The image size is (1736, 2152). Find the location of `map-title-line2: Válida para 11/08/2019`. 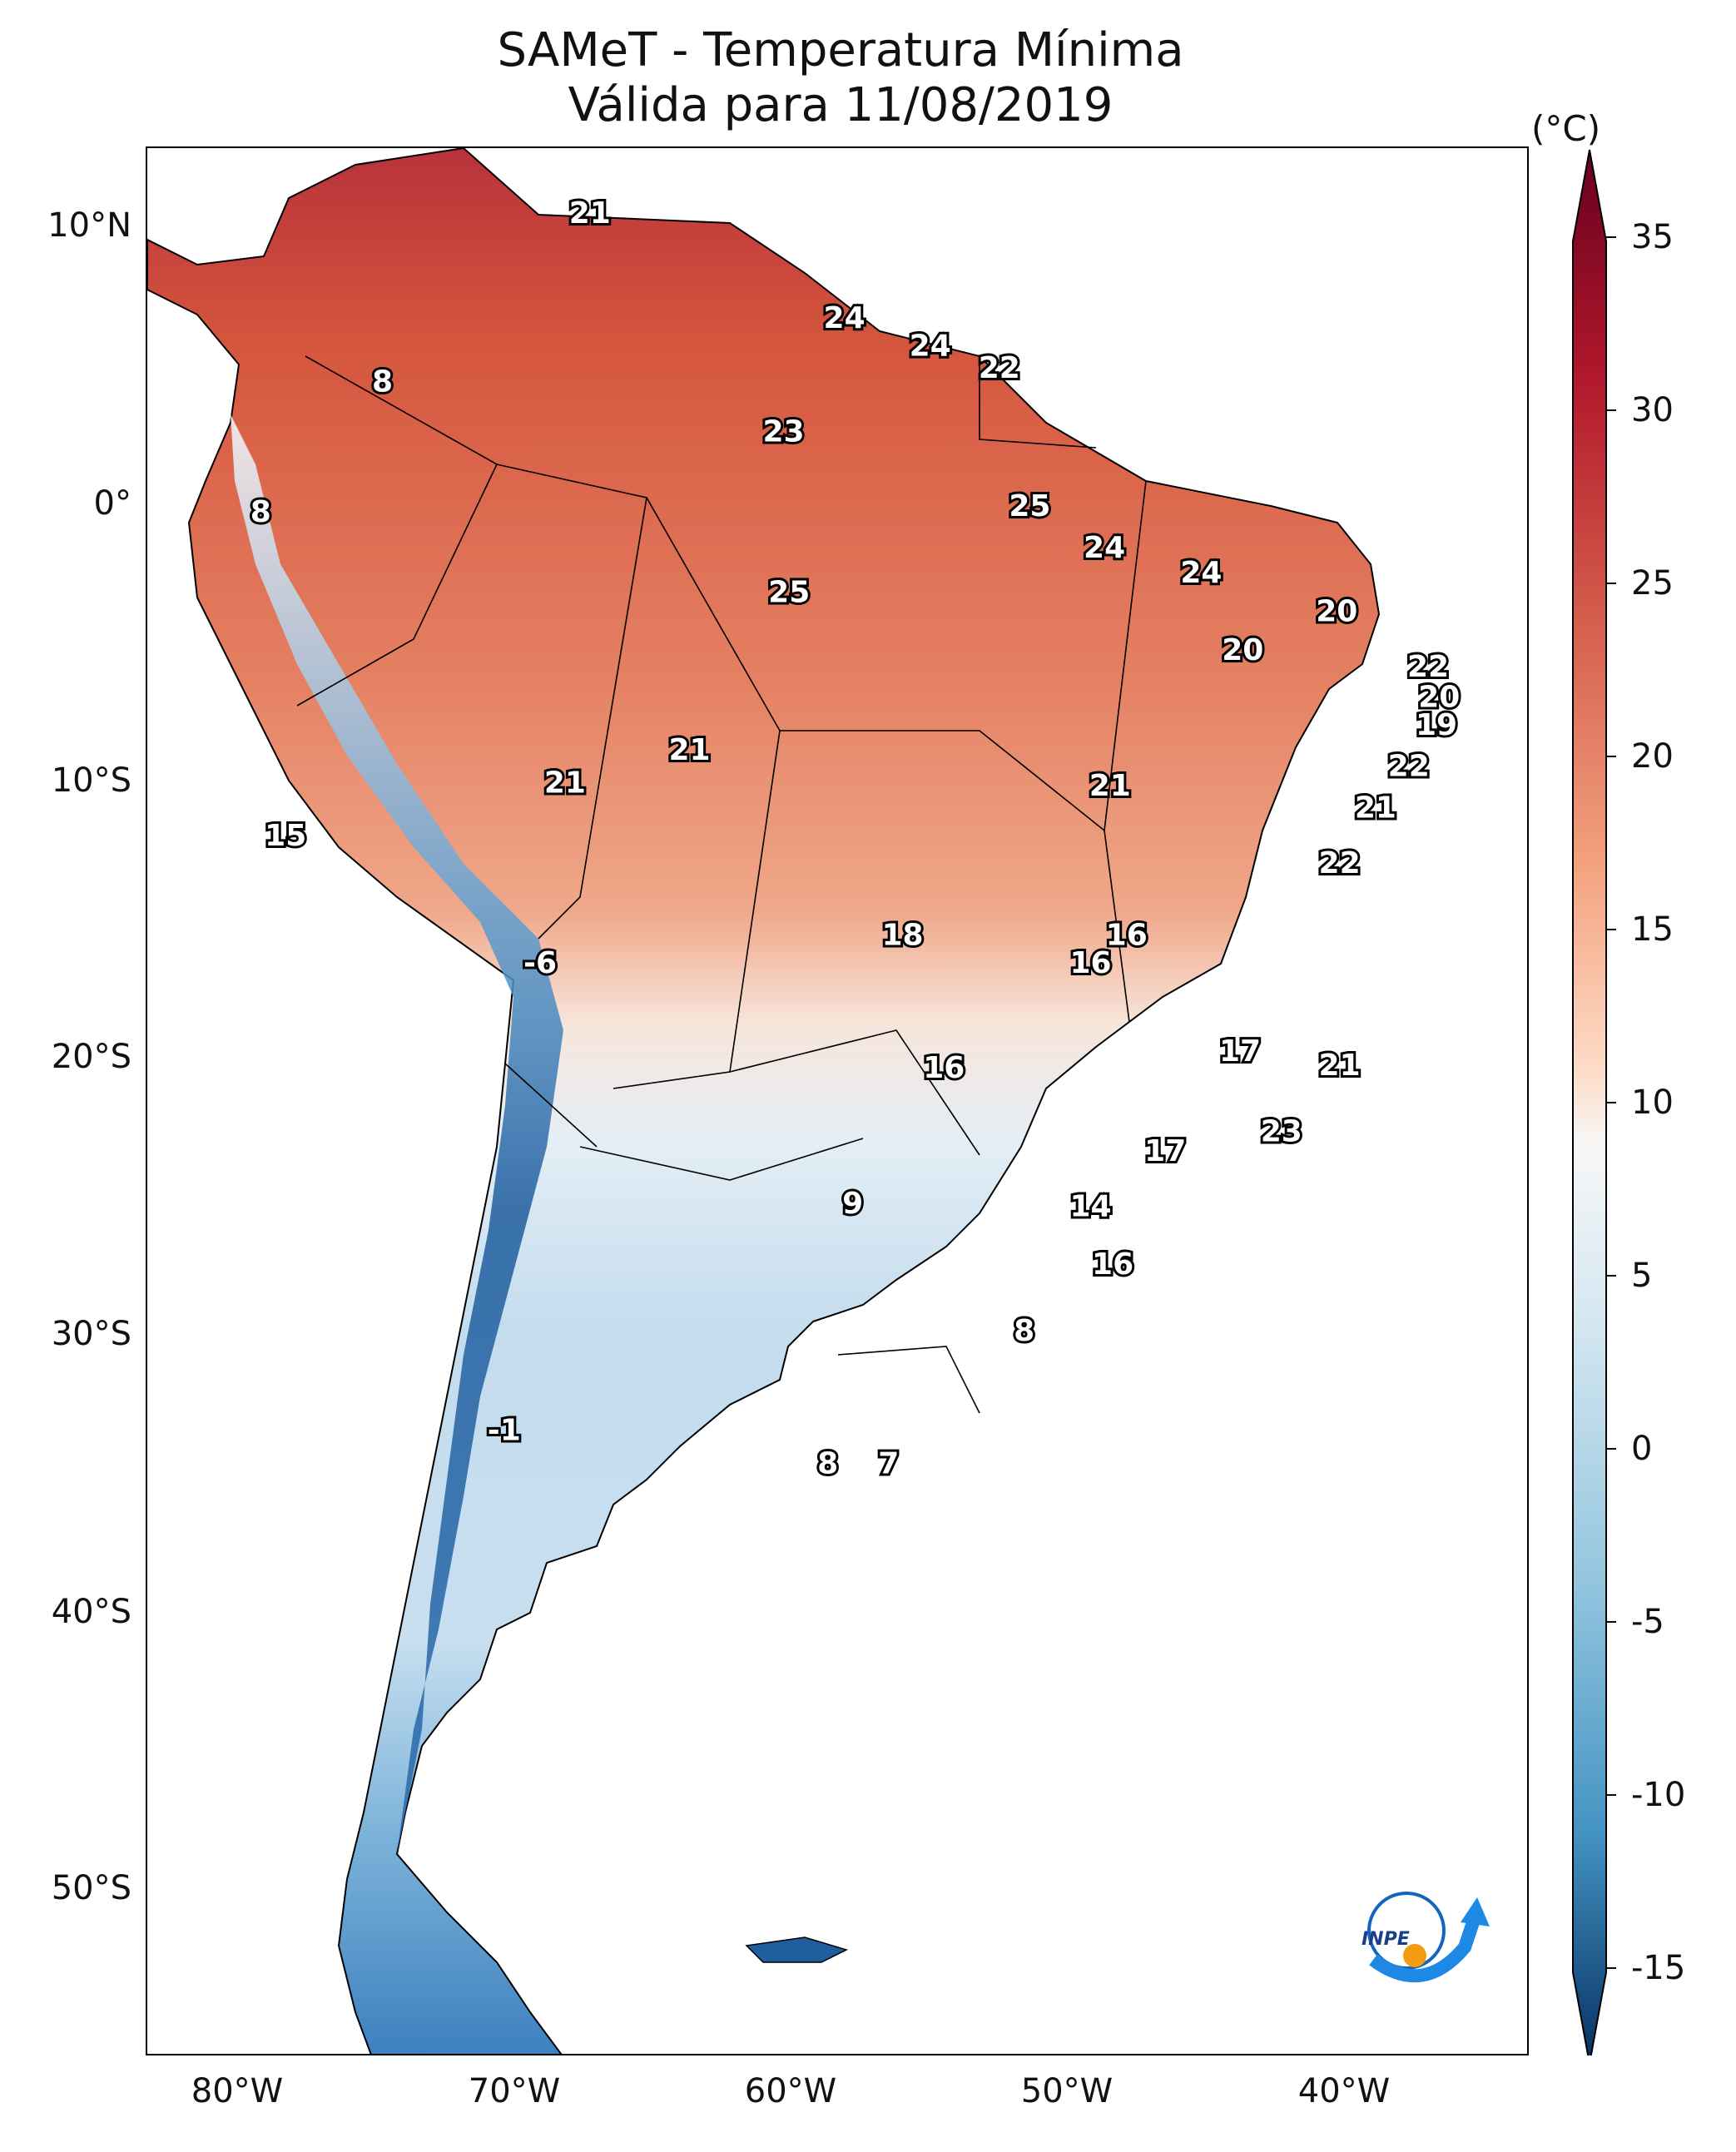

map-title-line2: Válida para 11/08/2019 is located at coordinates (841, 105).